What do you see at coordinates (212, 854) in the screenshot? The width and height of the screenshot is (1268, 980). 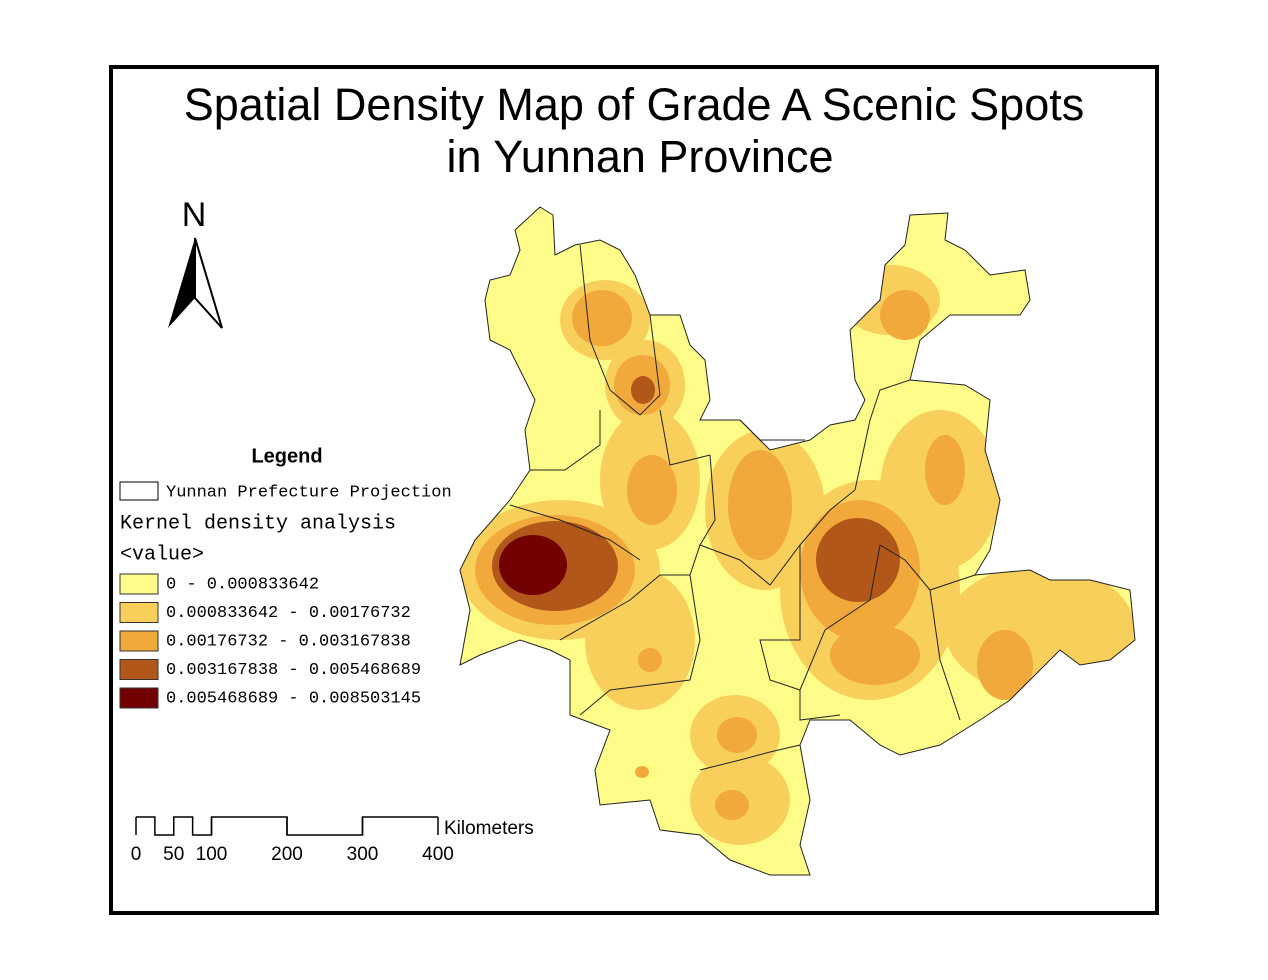 I see `scale-label: 100` at bounding box center [212, 854].